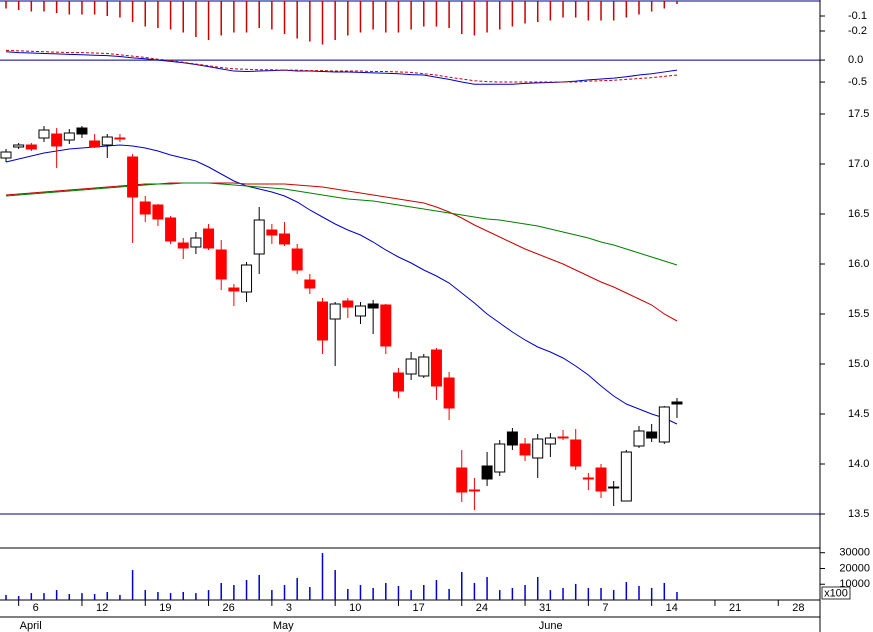 Image resolution: width=873 pixels, height=632 pixels. I want to click on y-tick-label: -0.2, so click(857, 31).